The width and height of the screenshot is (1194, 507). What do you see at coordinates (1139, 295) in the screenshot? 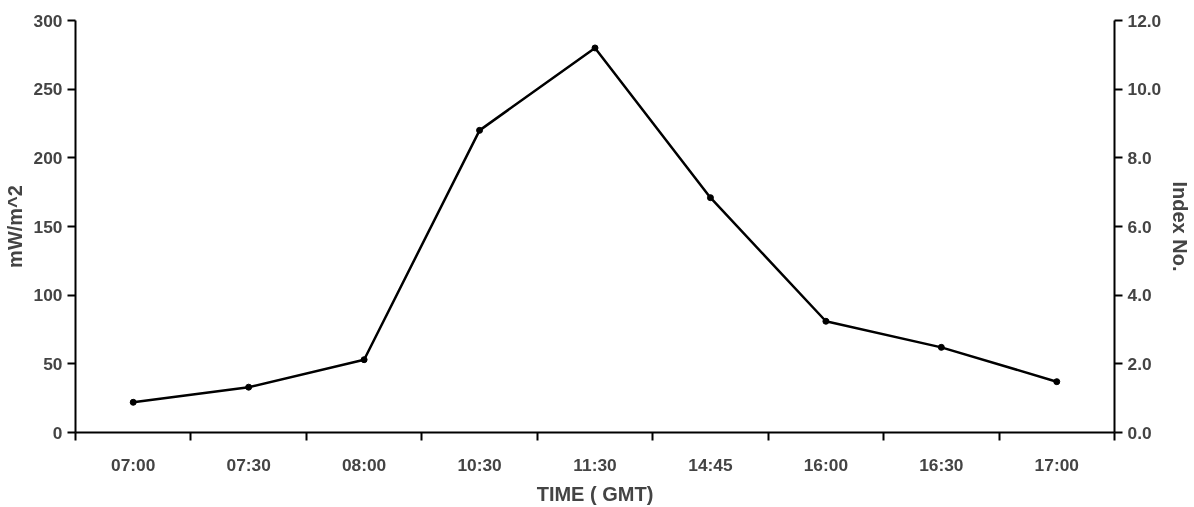
I see `y2-tick-label: 4.0` at bounding box center [1139, 295].